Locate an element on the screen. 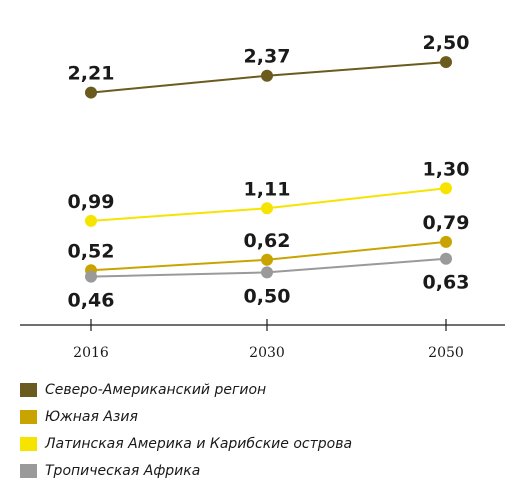 The height and width of the screenshot is (500, 525). data-label: 0,62 is located at coordinates (267, 241).